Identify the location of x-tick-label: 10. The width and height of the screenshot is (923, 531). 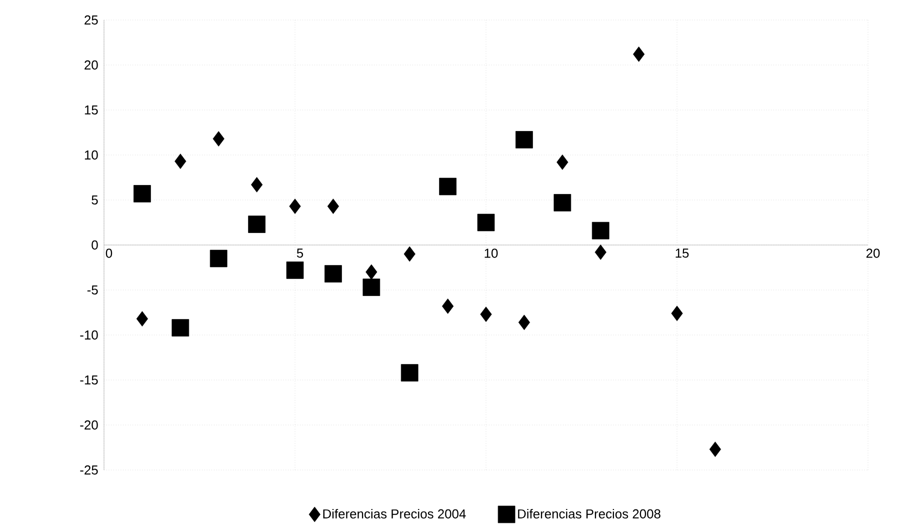
(491, 253).